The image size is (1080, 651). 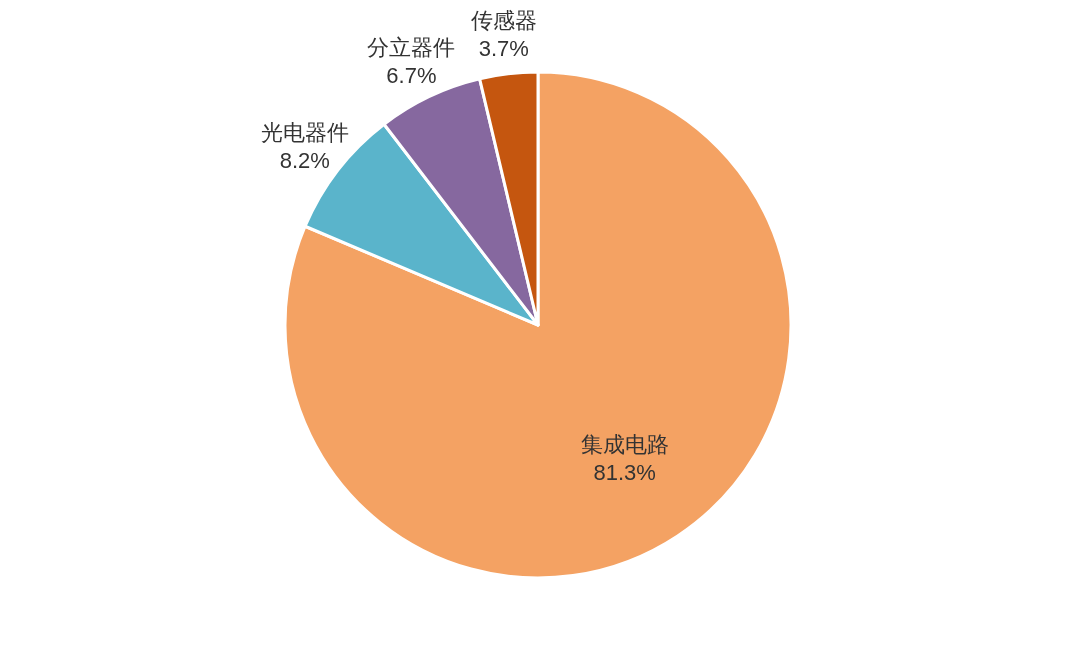 I want to click on data-label: 3.7%, so click(x=503, y=48).